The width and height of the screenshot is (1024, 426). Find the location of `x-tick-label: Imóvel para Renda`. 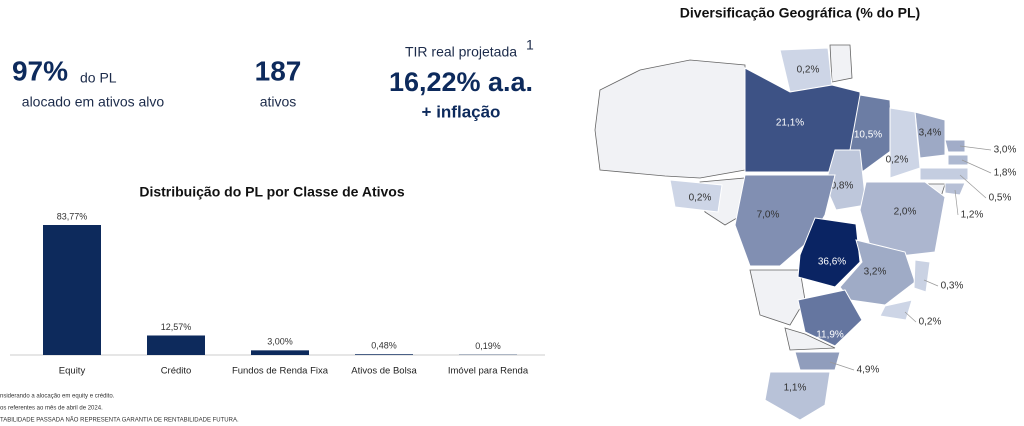

x-tick-label: Imóvel para Renda is located at coordinates (488, 371).